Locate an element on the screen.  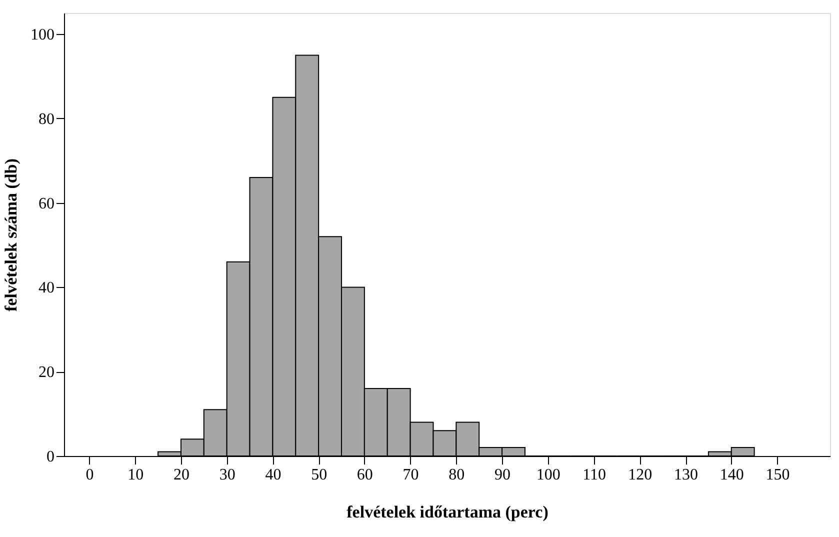
x-tick-label: 50 is located at coordinates (319, 475).